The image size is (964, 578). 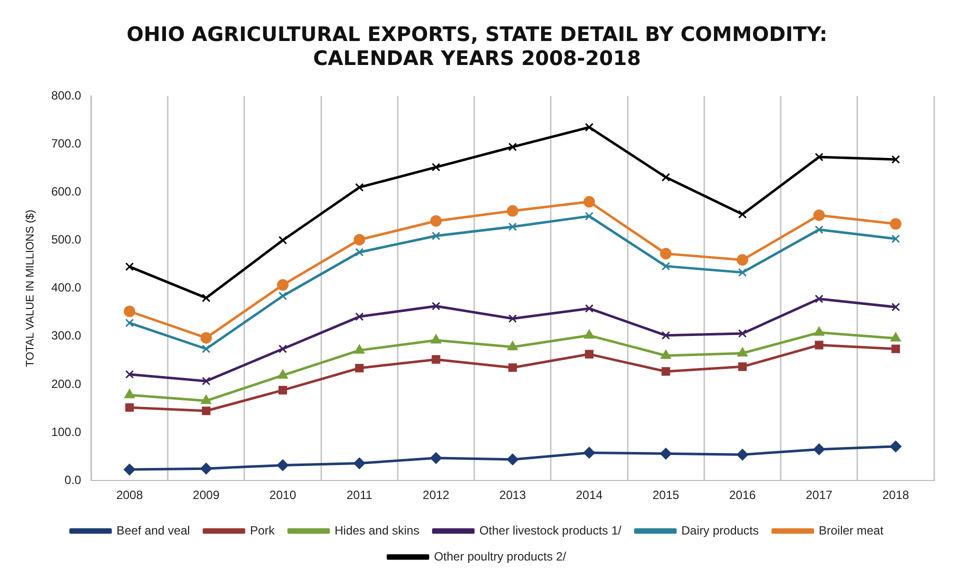 What do you see at coordinates (66, 287) in the screenshot?
I see `y-tick-label: 400.0` at bounding box center [66, 287].